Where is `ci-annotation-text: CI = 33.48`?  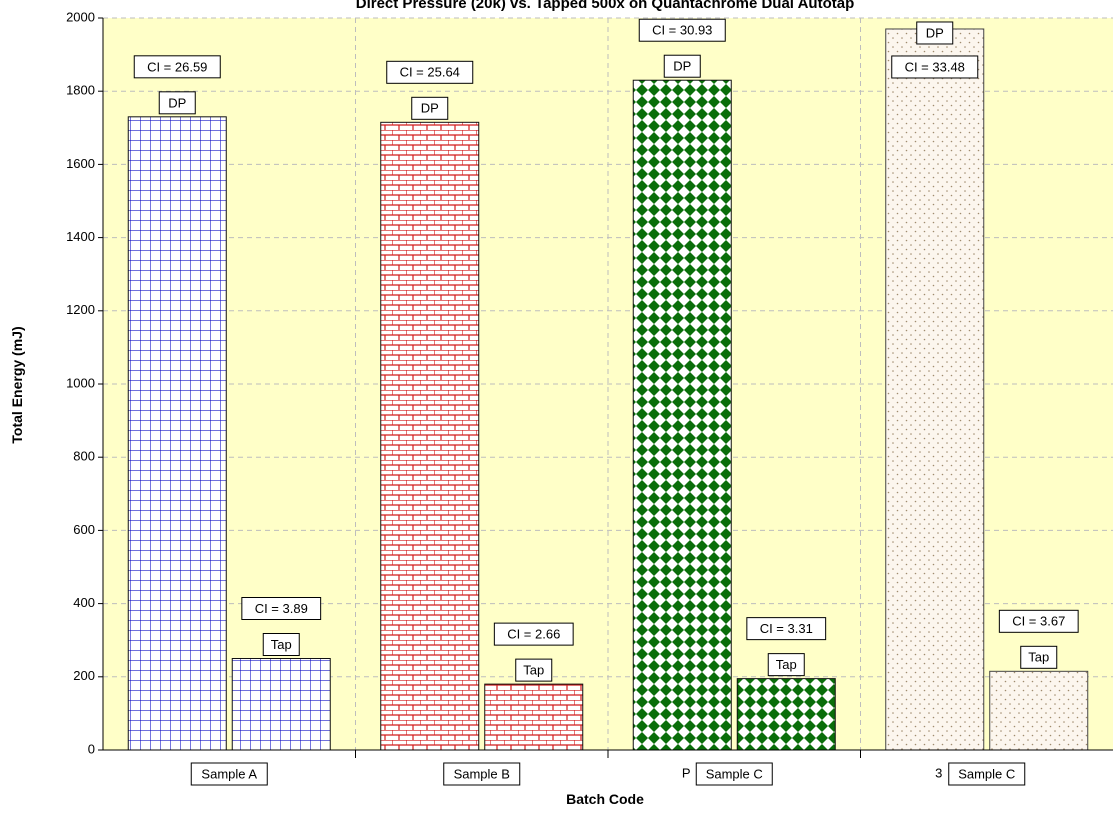
ci-annotation-text: CI = 33.48 is located at coordinates (935, 66).